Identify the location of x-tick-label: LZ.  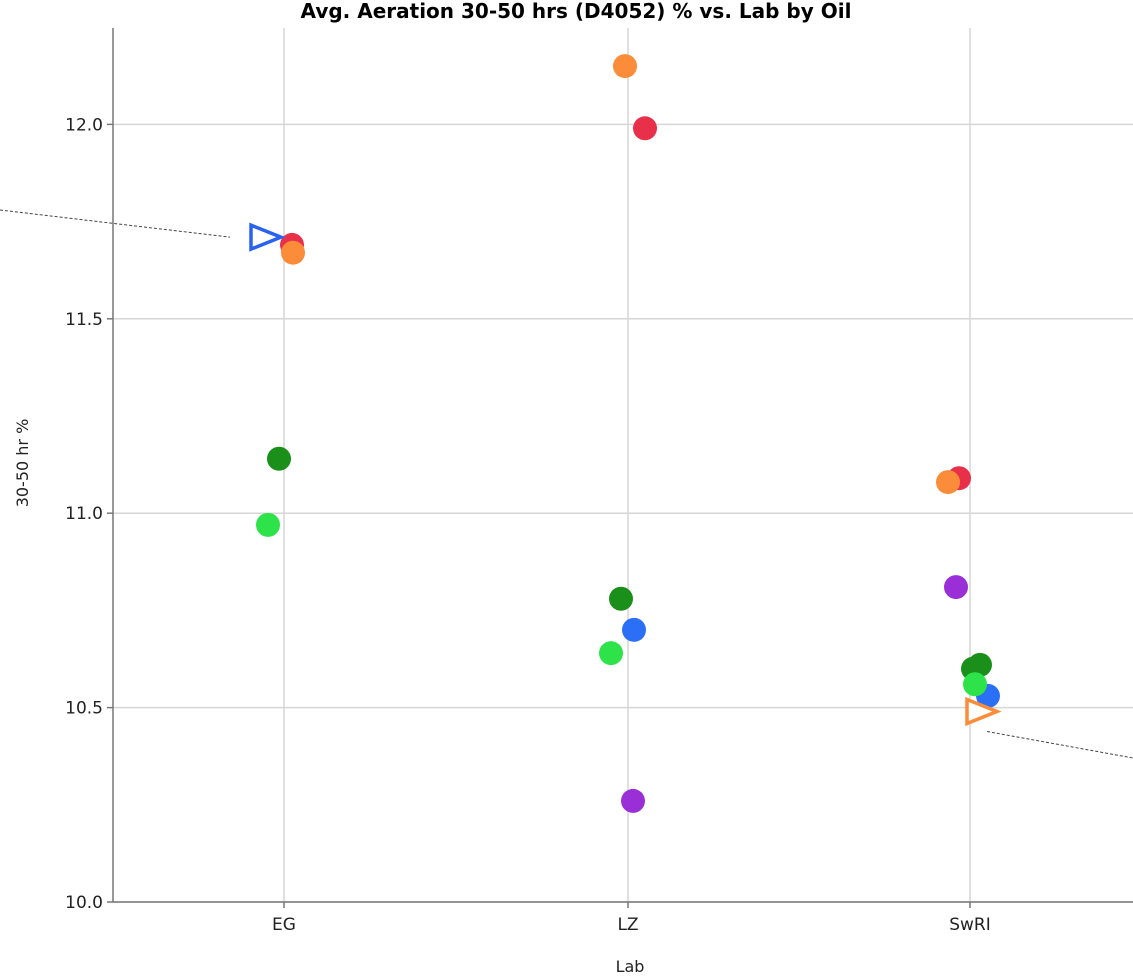
(627, 925).